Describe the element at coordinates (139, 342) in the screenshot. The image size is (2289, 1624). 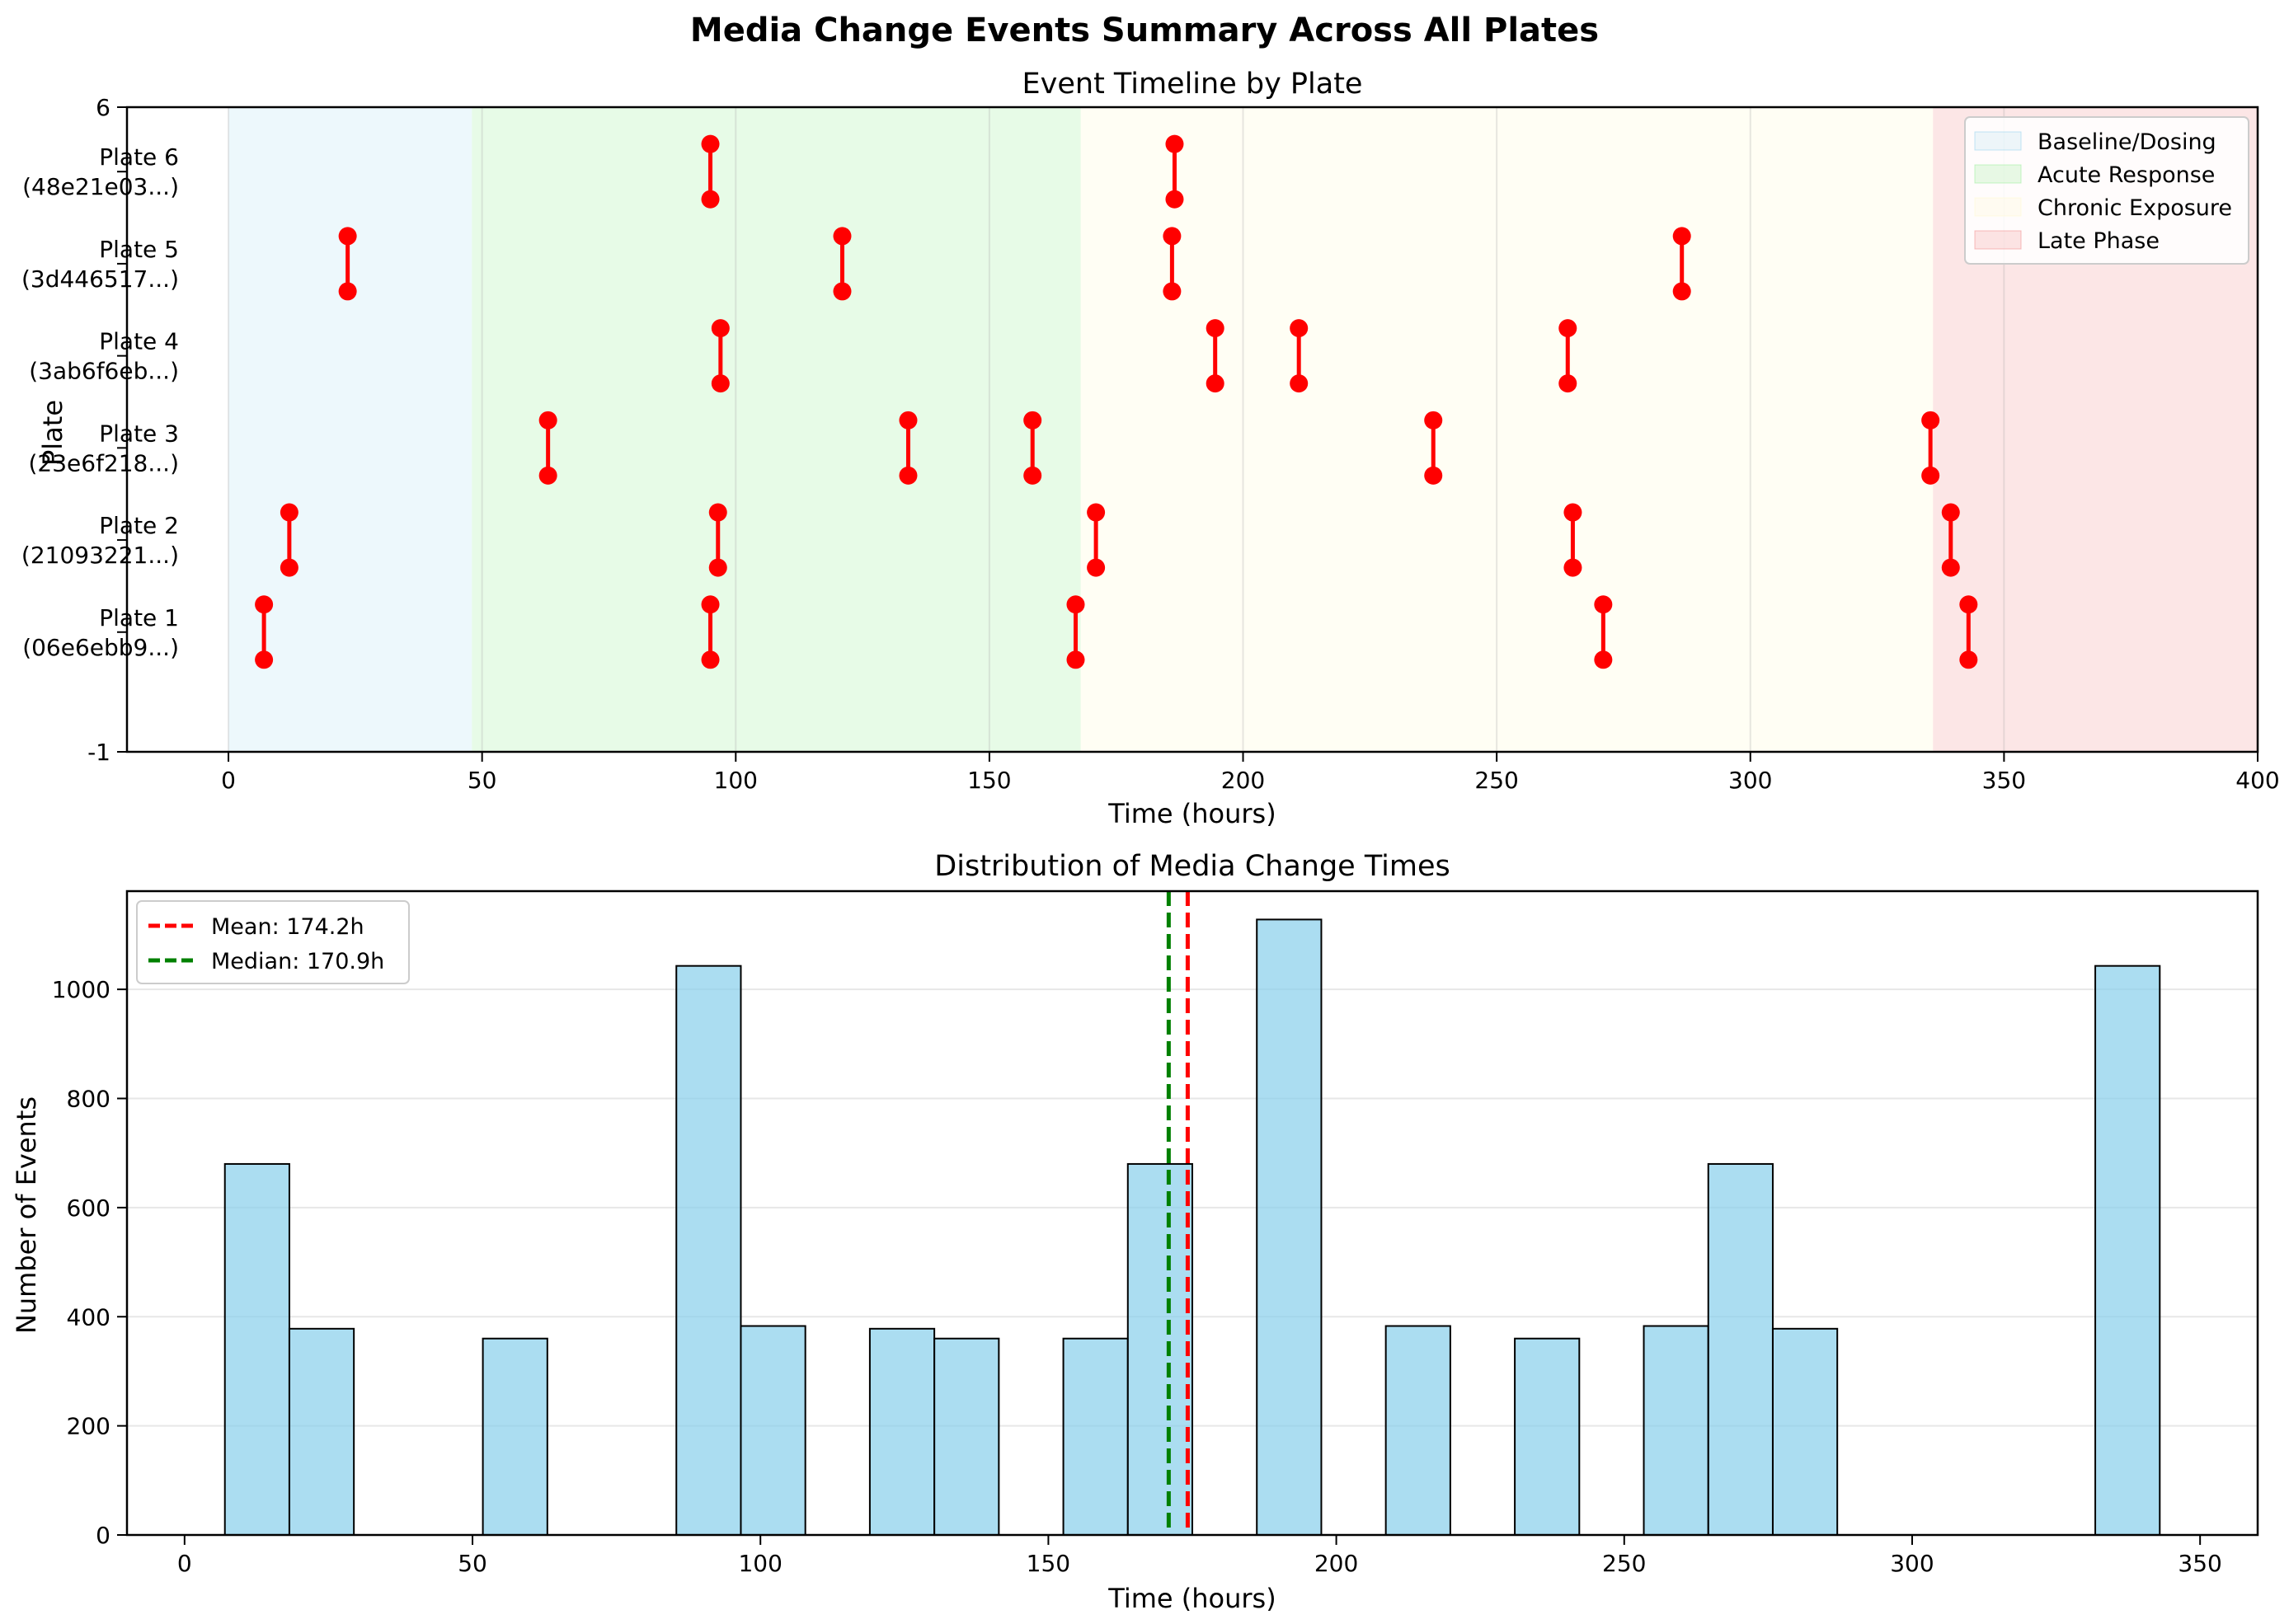
I see `plate-label-name-4: Plate 4` at that location.